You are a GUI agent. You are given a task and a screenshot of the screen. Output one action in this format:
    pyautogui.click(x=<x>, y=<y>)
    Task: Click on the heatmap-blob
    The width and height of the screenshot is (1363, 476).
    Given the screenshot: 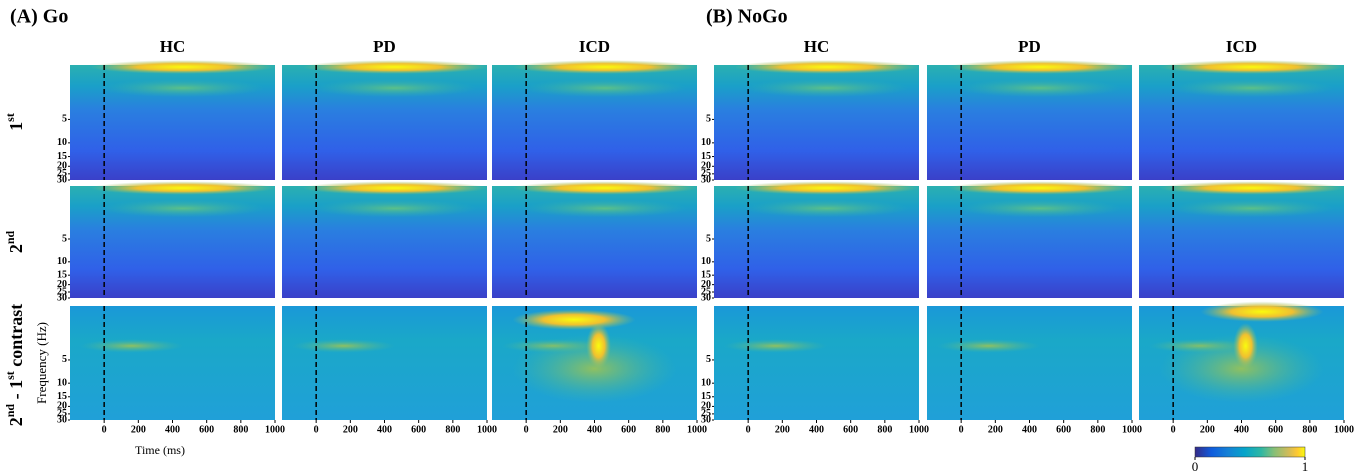 What is the action you would take?
    pyautogui.click(x=594, y=368)
    